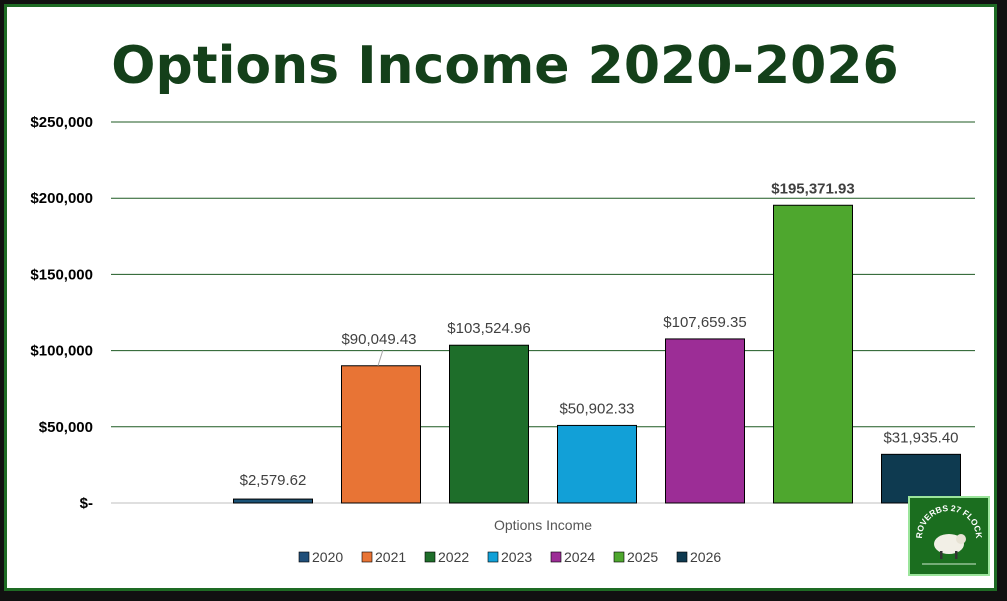 The width and height of the screenshot is (1007, 601). Describe the element at coordinates (380, 357) in the screenshot. I see `leader-line` at that location.